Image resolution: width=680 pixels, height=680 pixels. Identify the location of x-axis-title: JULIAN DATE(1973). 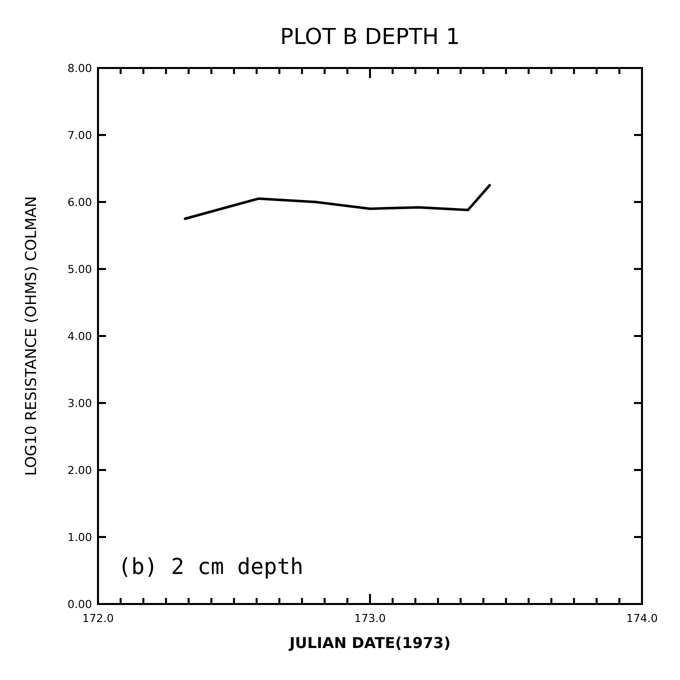
(369, 643).